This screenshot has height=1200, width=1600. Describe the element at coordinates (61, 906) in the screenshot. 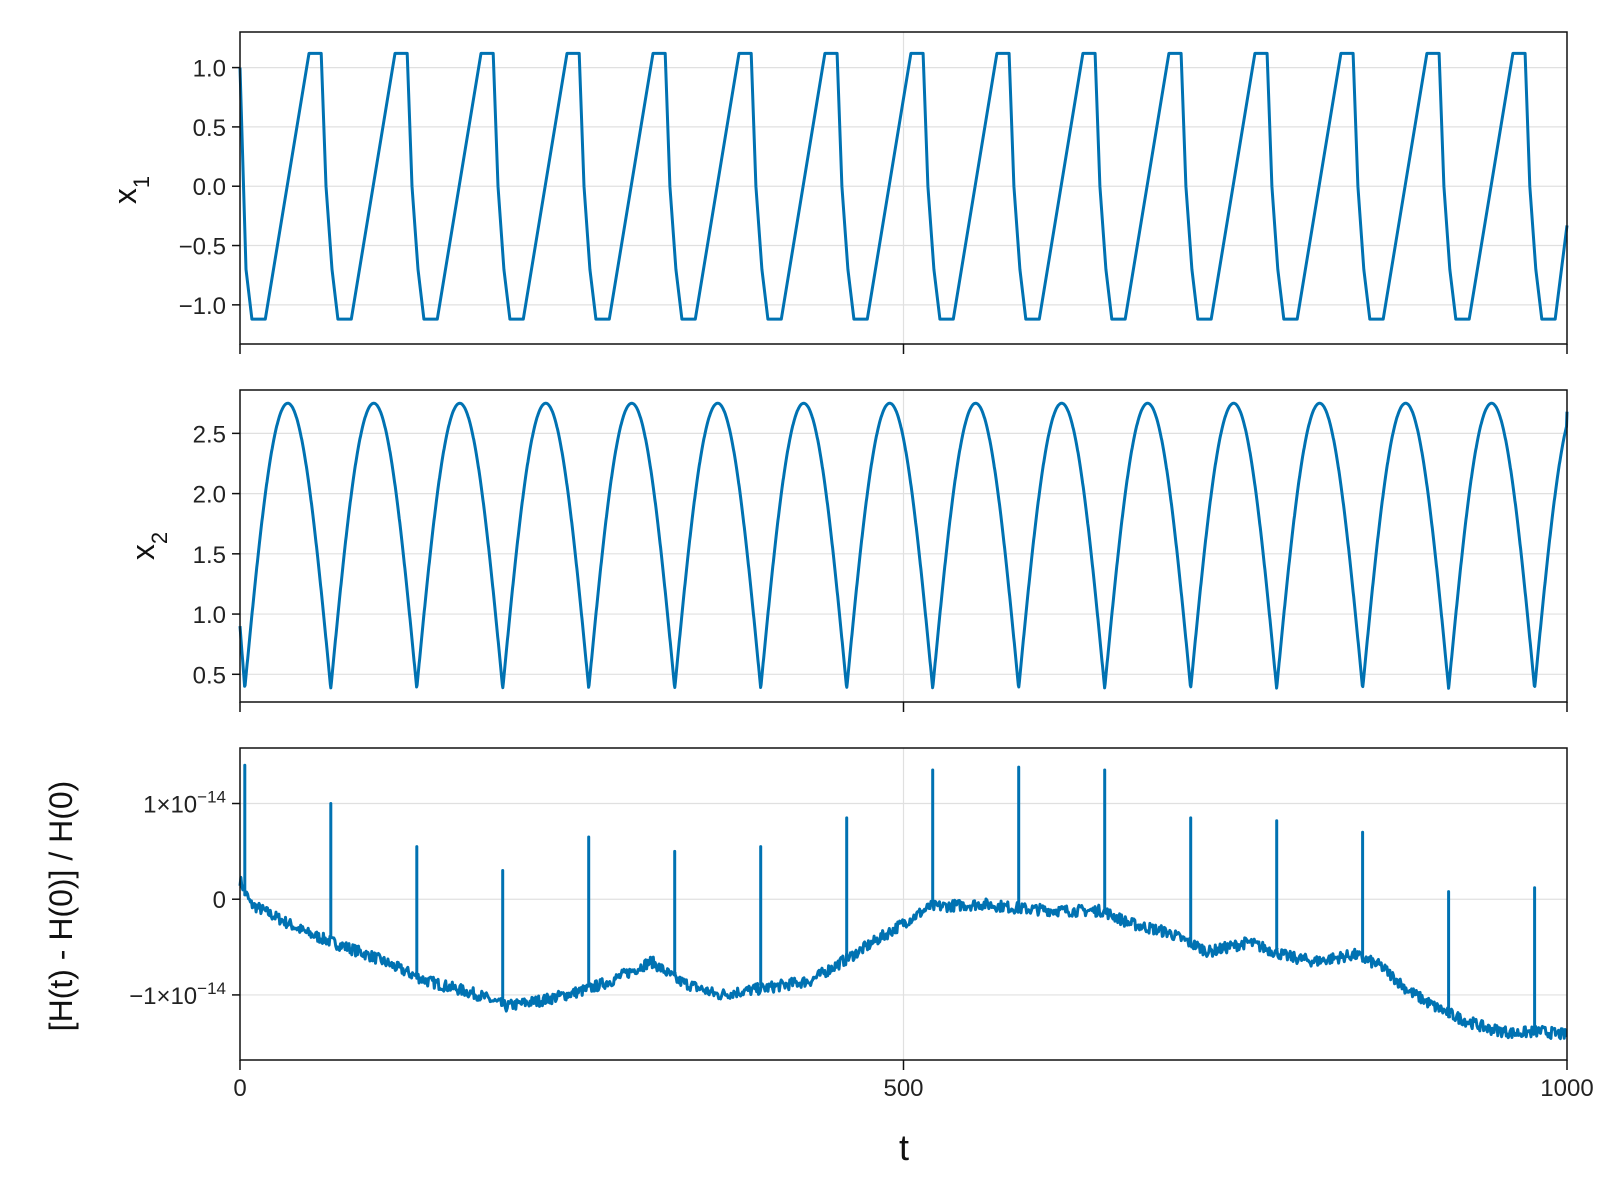

I see `y-axis-title-energy-error: [H(t) - H(0)] / H(0)` at that location.